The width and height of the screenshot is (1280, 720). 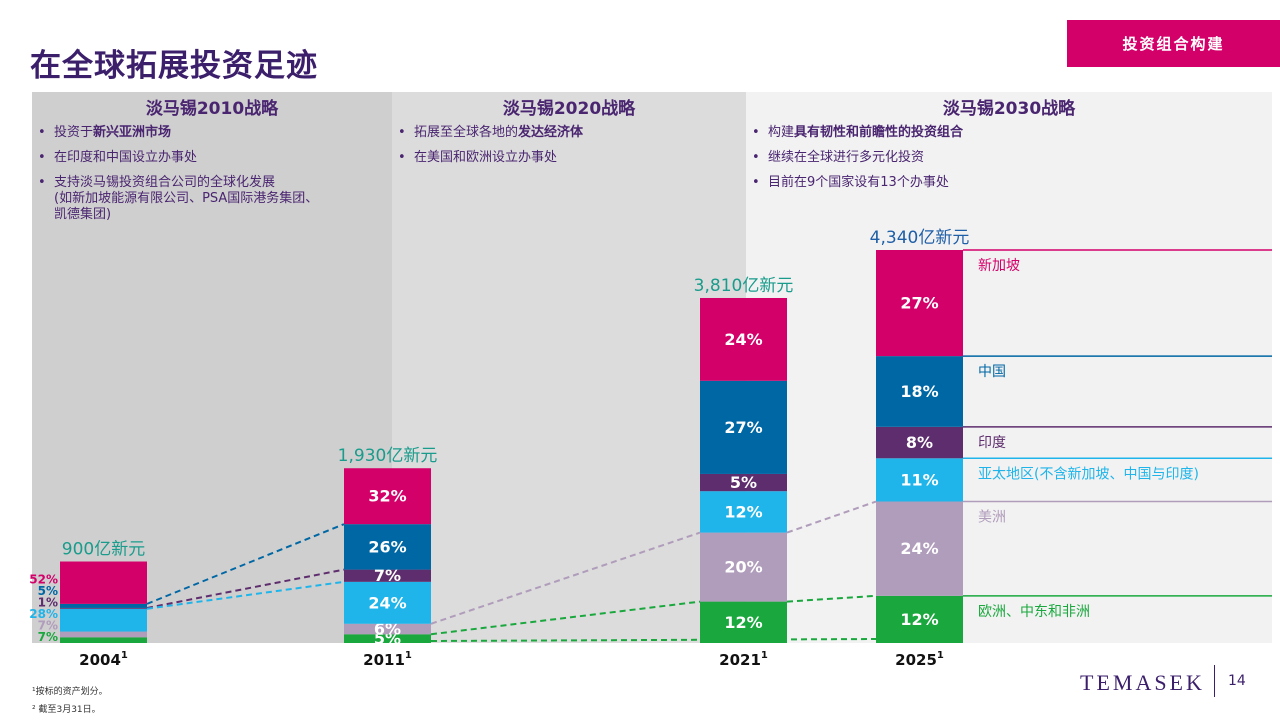 I want to click on panel-title: 淡马锡2030战略, so click(x=1009, y=109).